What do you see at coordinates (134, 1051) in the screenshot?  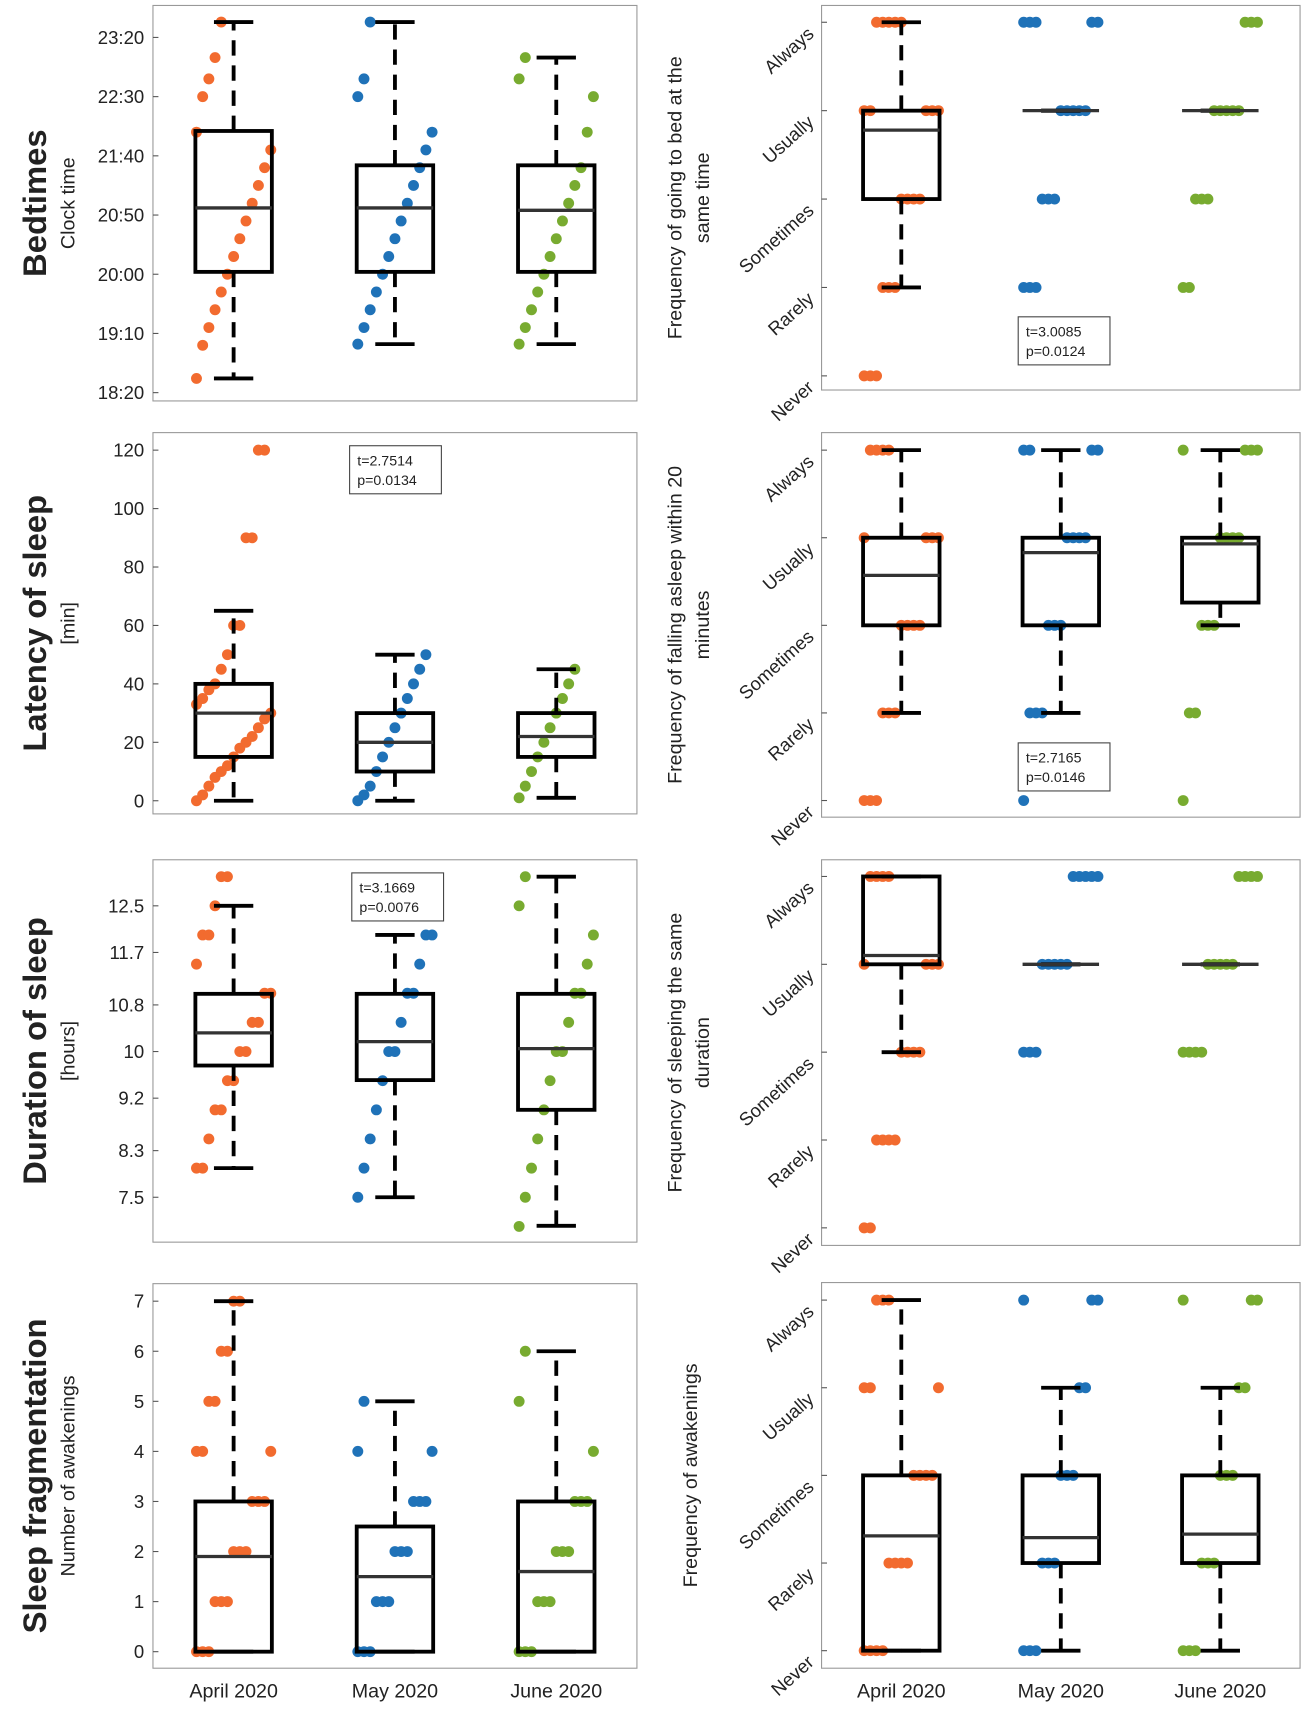 I see `y-tick-label: 10` at bounding box center [134, 1051].